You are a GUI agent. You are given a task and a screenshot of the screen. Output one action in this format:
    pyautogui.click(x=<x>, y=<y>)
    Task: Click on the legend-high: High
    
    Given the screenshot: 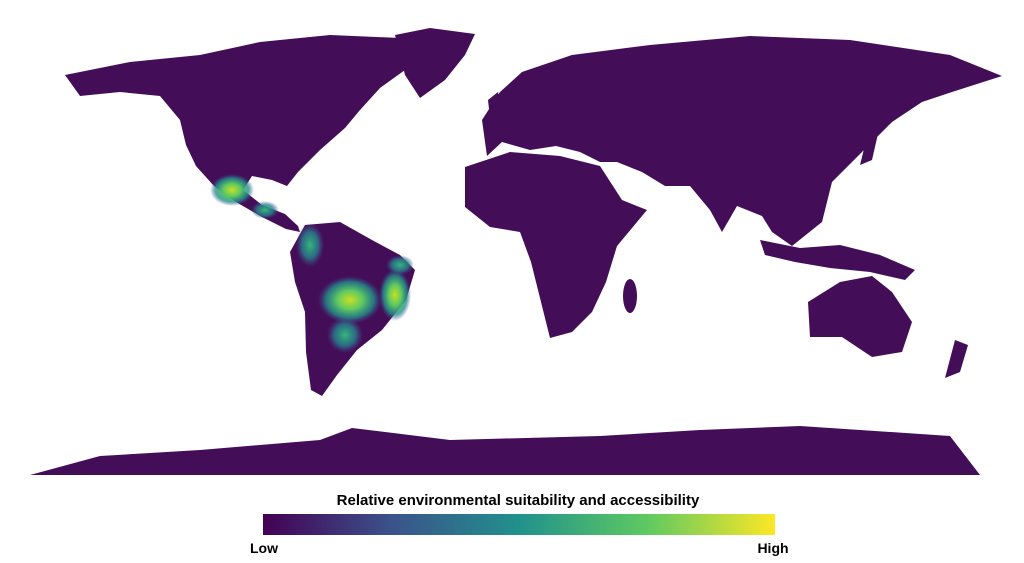 What is the action you would take?
    pyautogui.click(x=772, y=548)
    